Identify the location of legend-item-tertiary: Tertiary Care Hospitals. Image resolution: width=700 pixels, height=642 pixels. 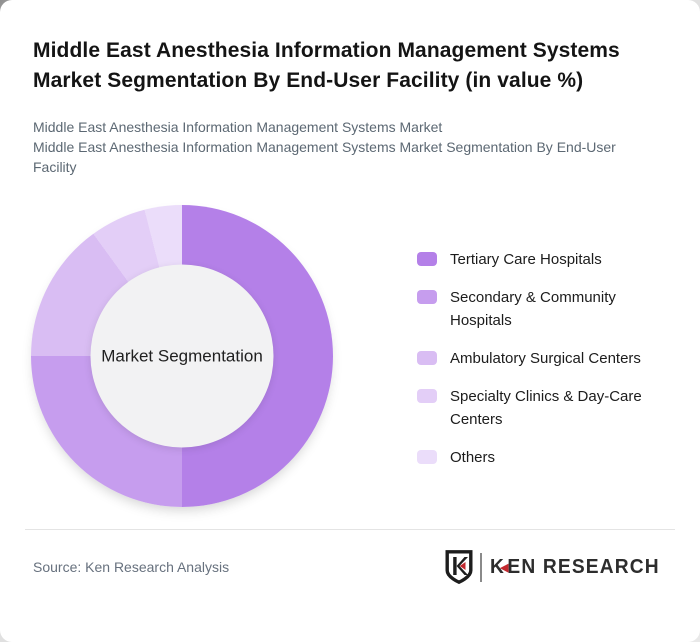
(537, 259).